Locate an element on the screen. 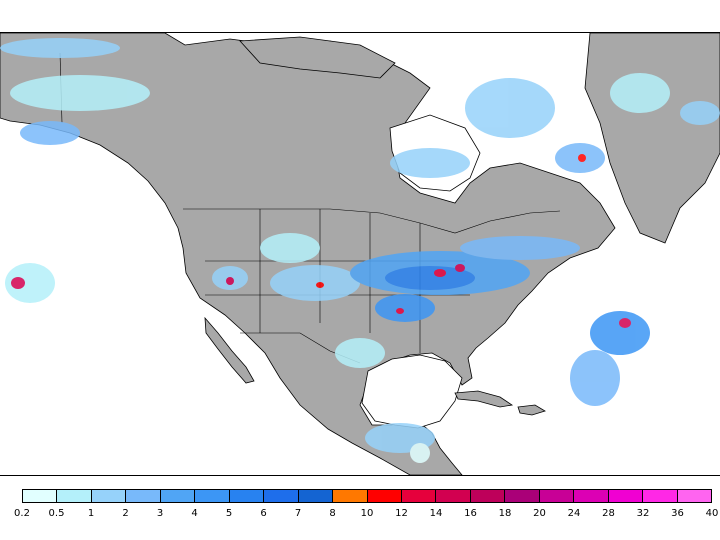  legend-label: 20 is located at coordinates (539, 513).